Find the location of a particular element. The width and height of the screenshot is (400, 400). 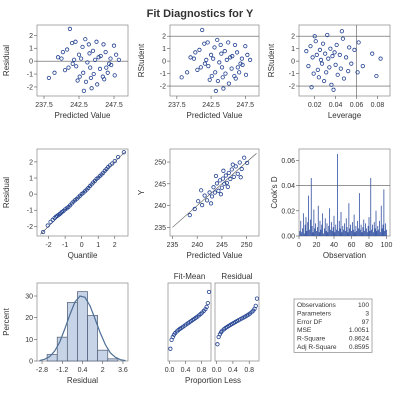

residual-vs-predicted-x-tick-label: 247.5 is located at coordinates (114, 105).